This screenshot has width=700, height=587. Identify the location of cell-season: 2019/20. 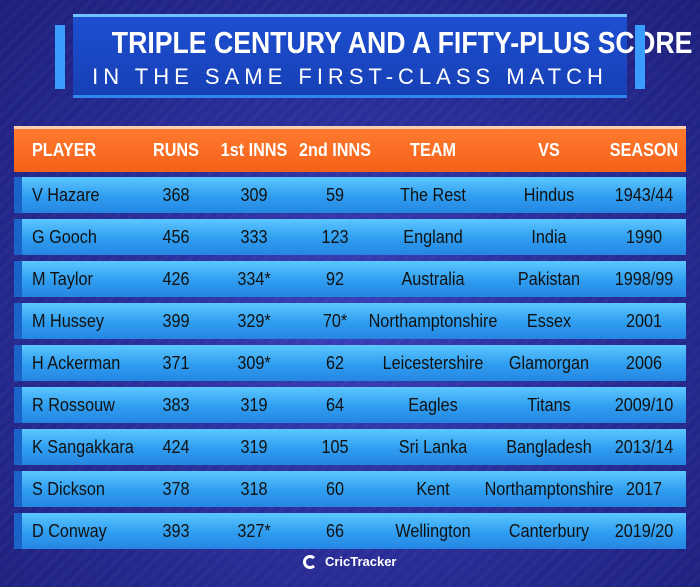
(644, 531).